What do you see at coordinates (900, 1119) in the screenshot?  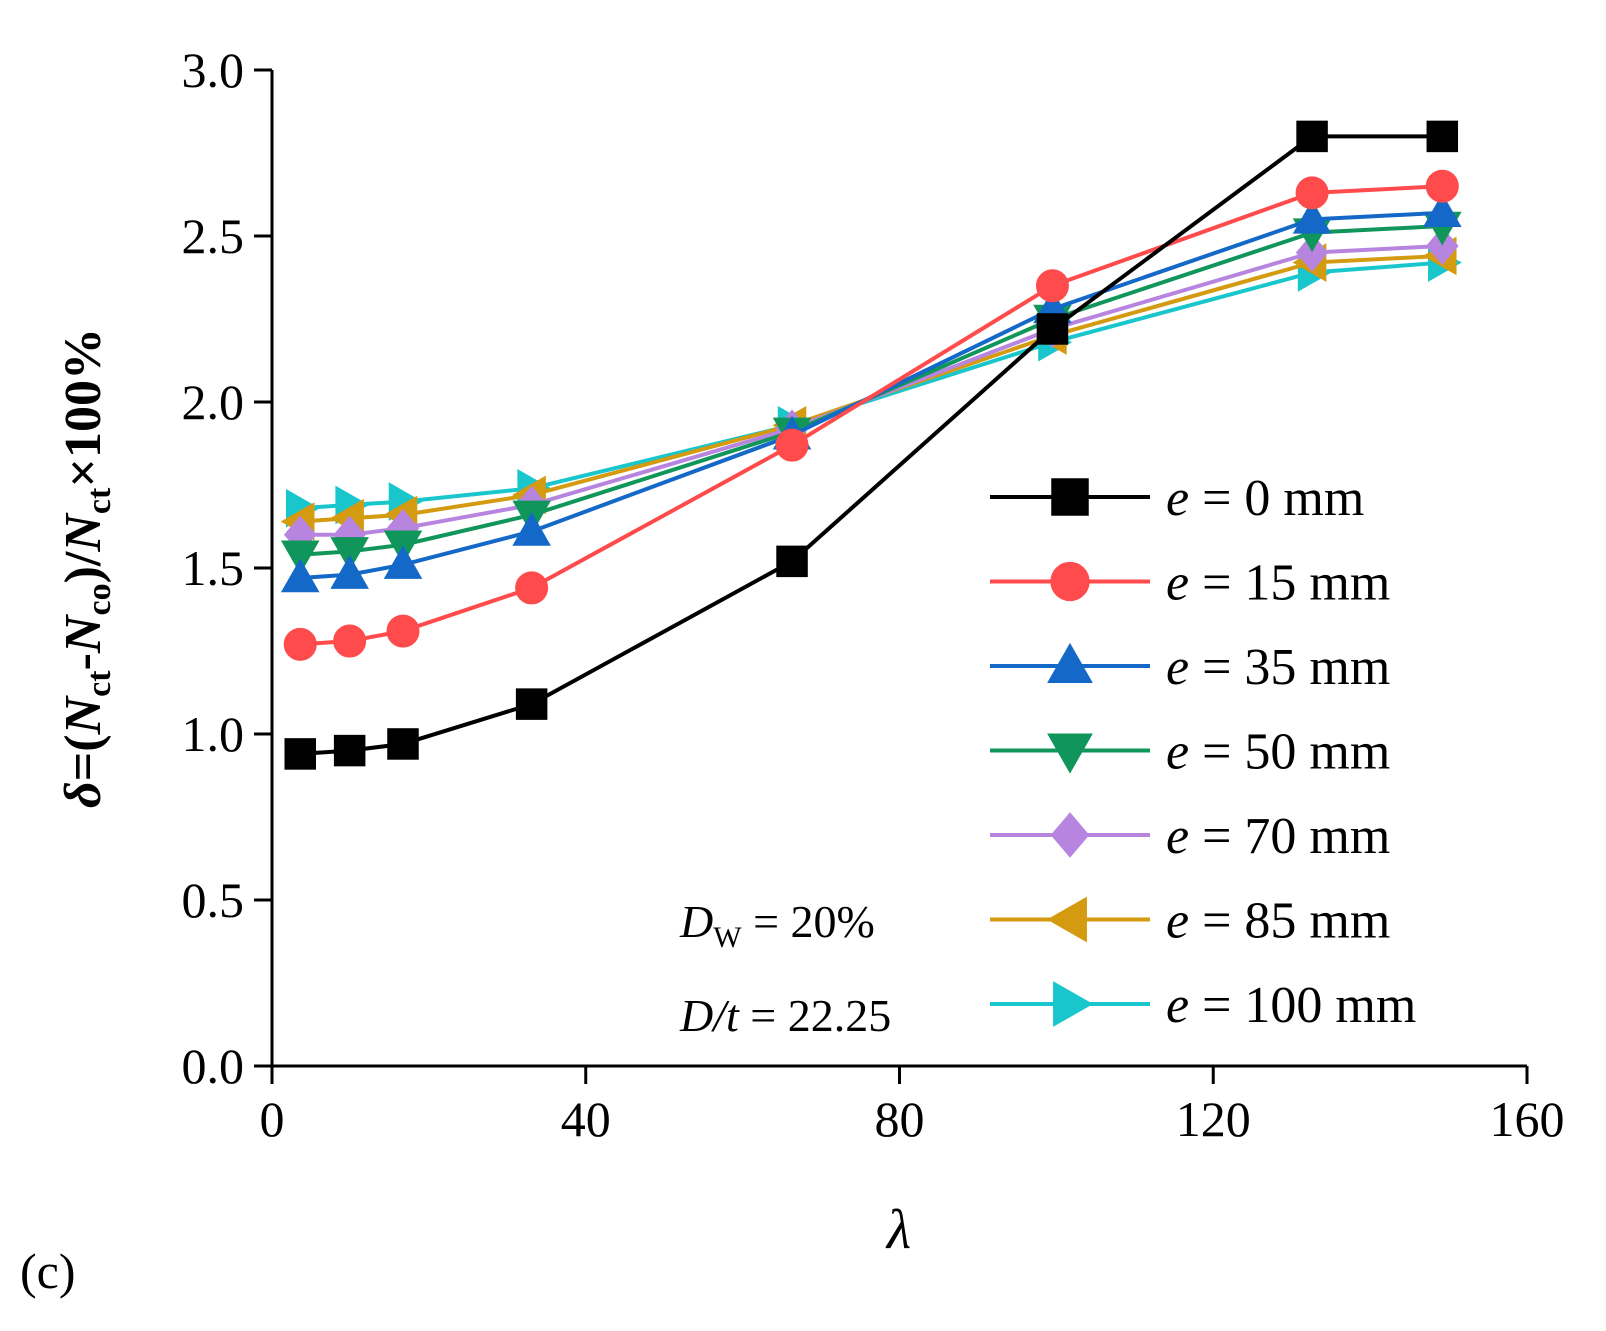 I see `x-tick-label: 80` at bounding box center [900, 1119].